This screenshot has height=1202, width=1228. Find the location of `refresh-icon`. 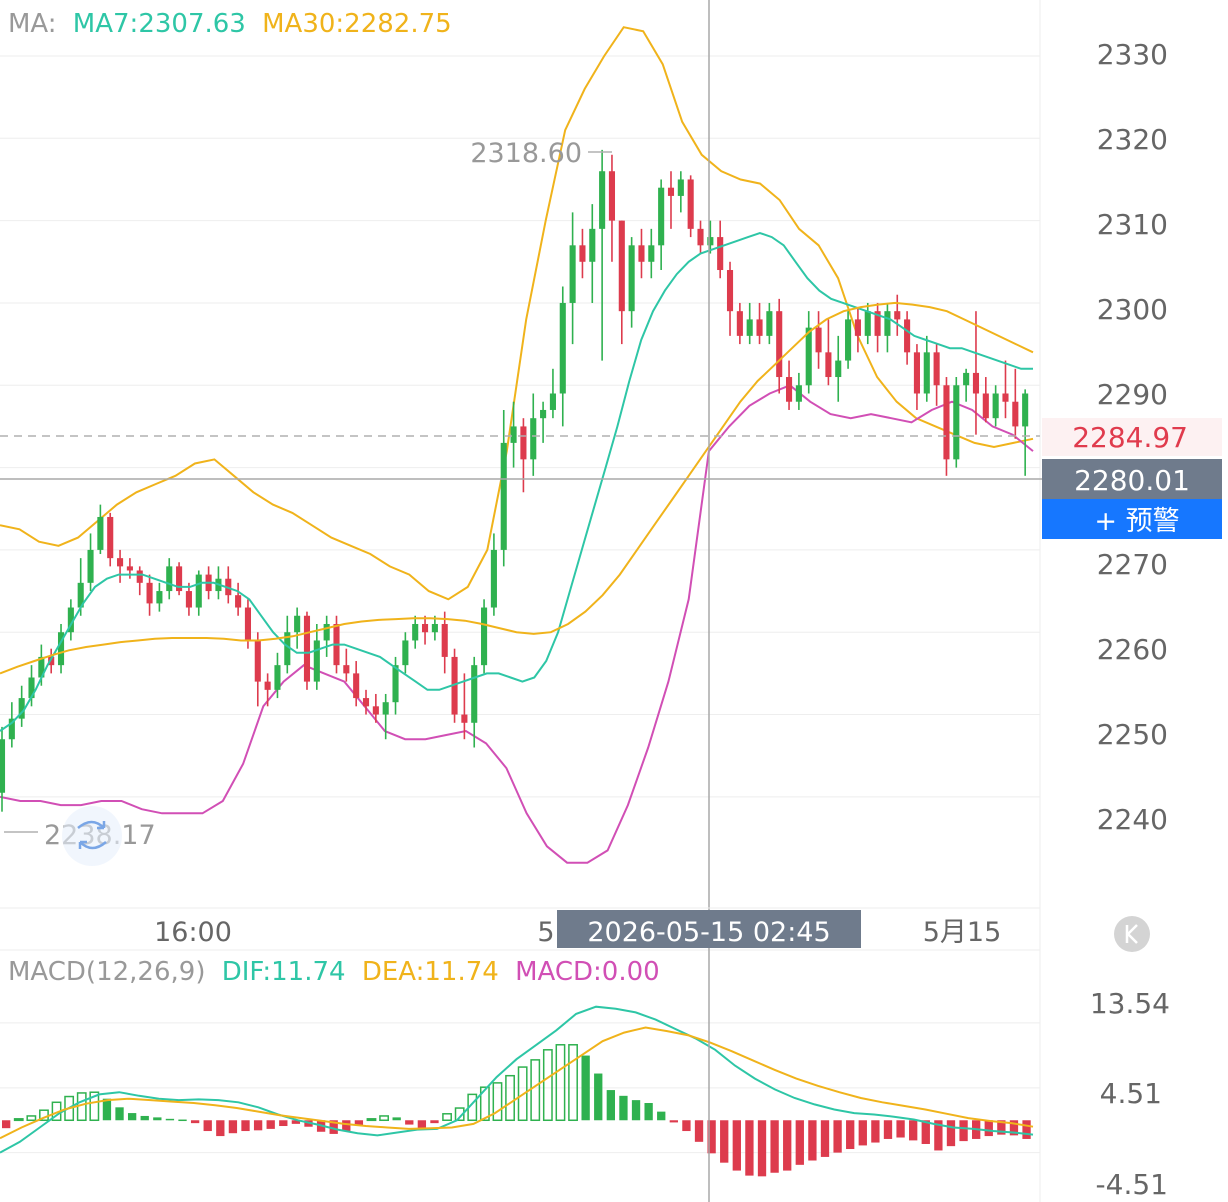

refresh-icon is located at coordinates (92, 836).